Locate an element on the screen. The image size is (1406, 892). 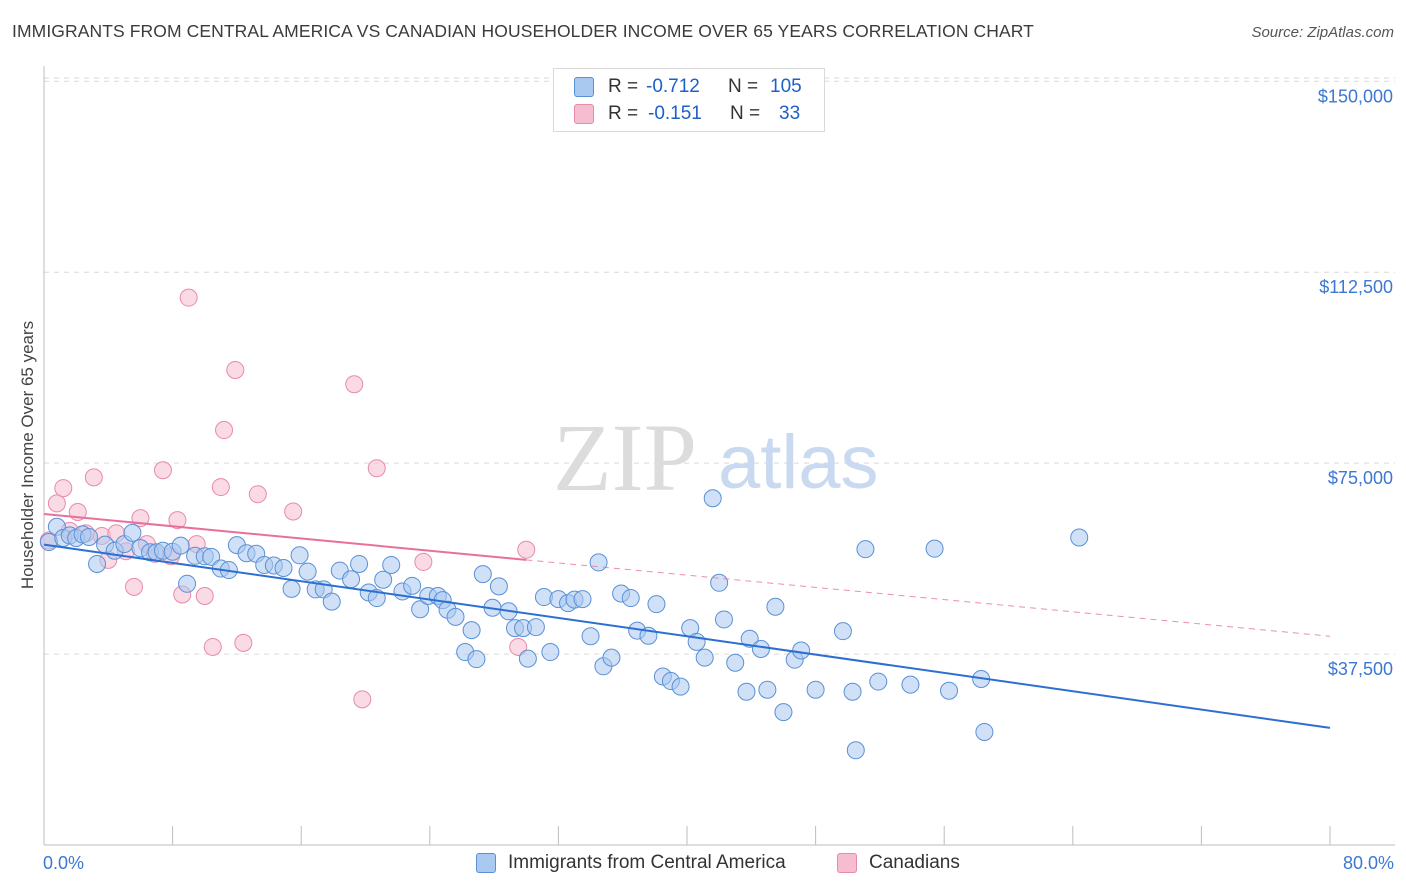
r-value: -0.712 is located at coordinates (673, 86).